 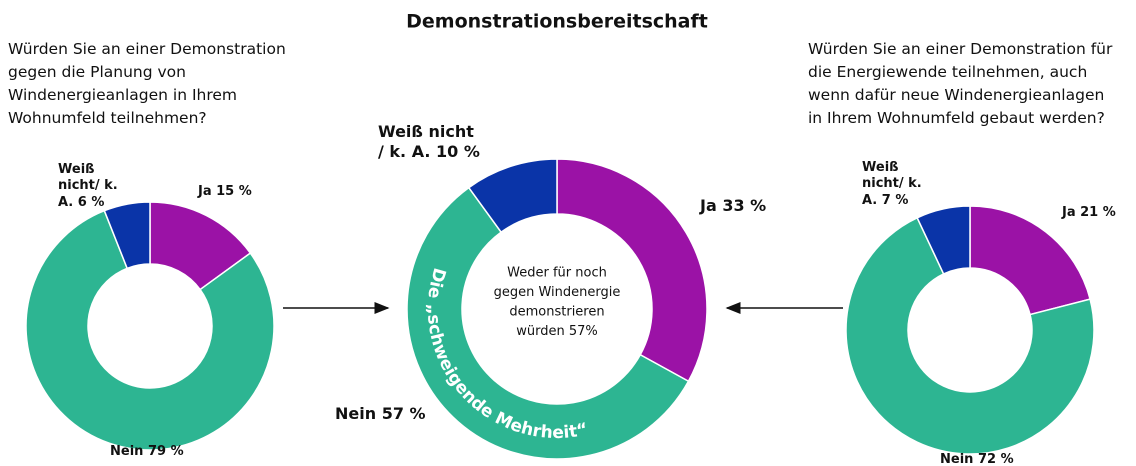 I want to click on value-label: 21 %, so click(x=1098, y=212).